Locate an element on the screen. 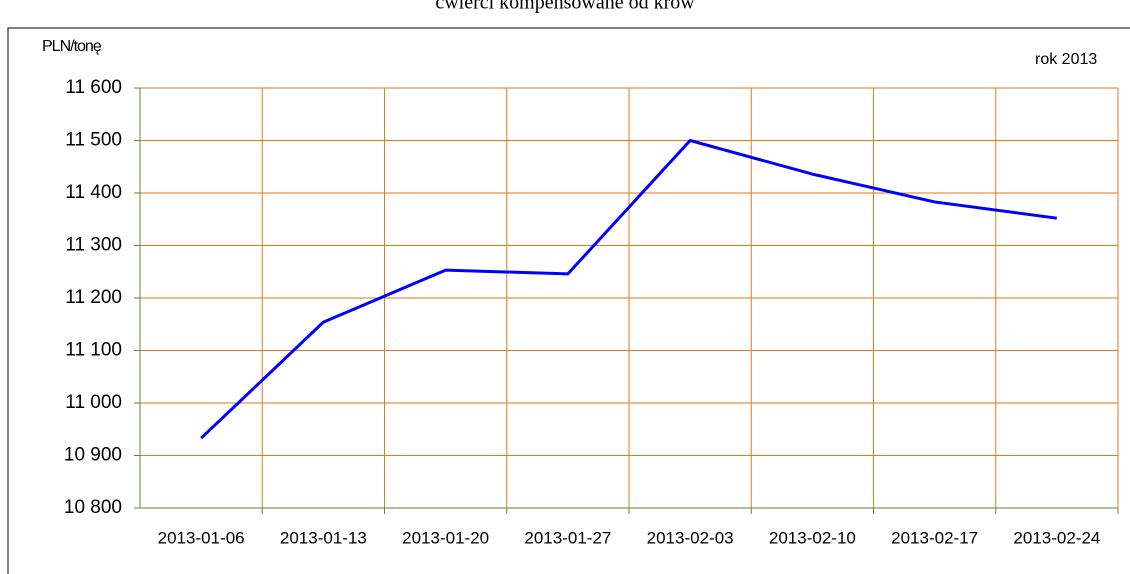 This screenshot has width=1130, height=574. y-tick-label: 11 000 is located at coordinates (93, 402).